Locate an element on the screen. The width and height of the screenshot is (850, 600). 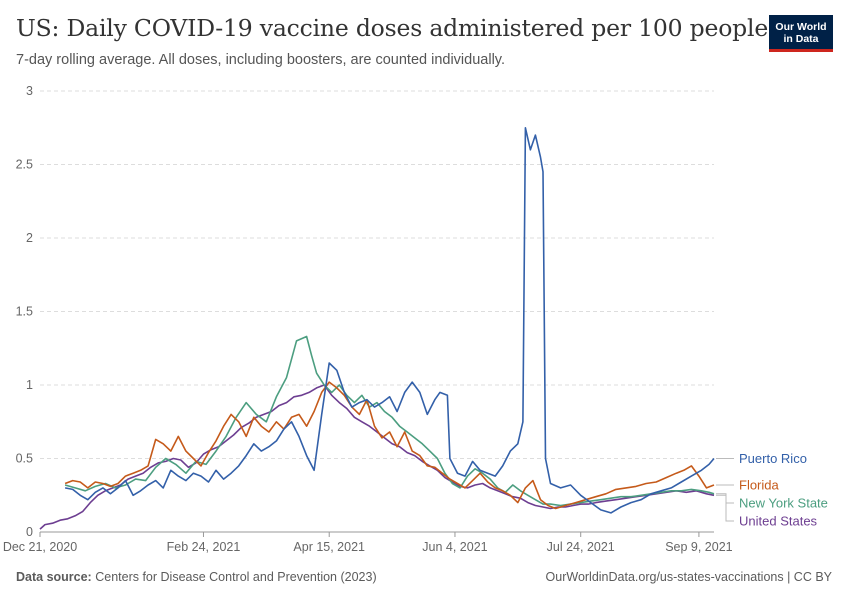
x-tick-label: Jun 4, 2021 is located at coordinates (454, 547).